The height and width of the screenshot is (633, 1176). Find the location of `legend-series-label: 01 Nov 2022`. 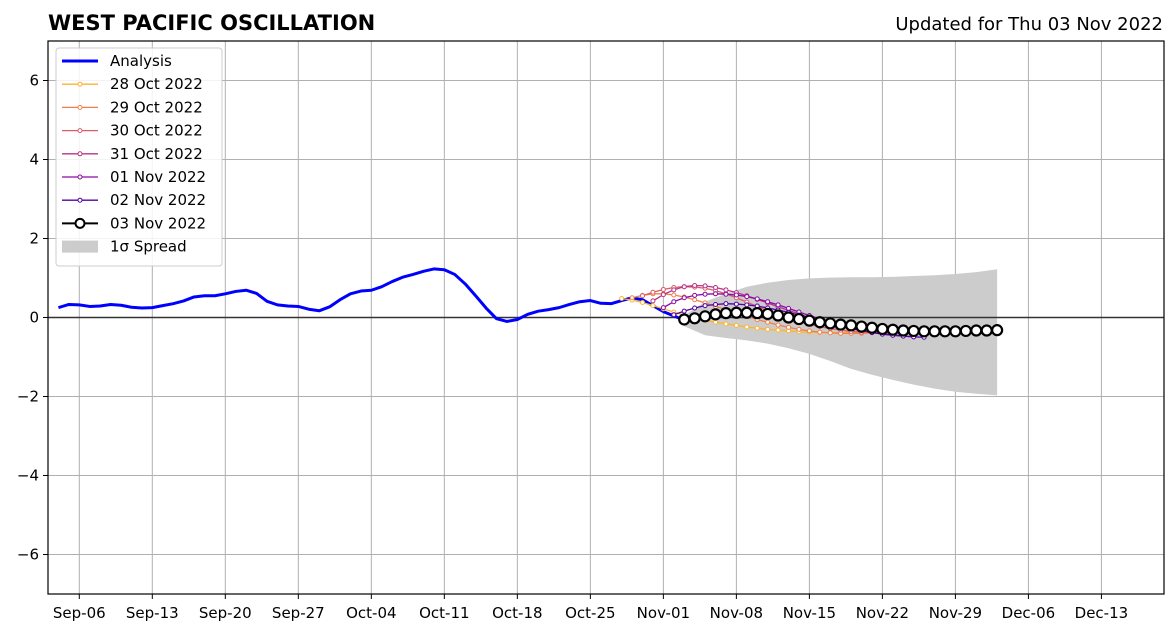

legend-series-label: 01 Nov 2022 is located at coordinates (158, 177).